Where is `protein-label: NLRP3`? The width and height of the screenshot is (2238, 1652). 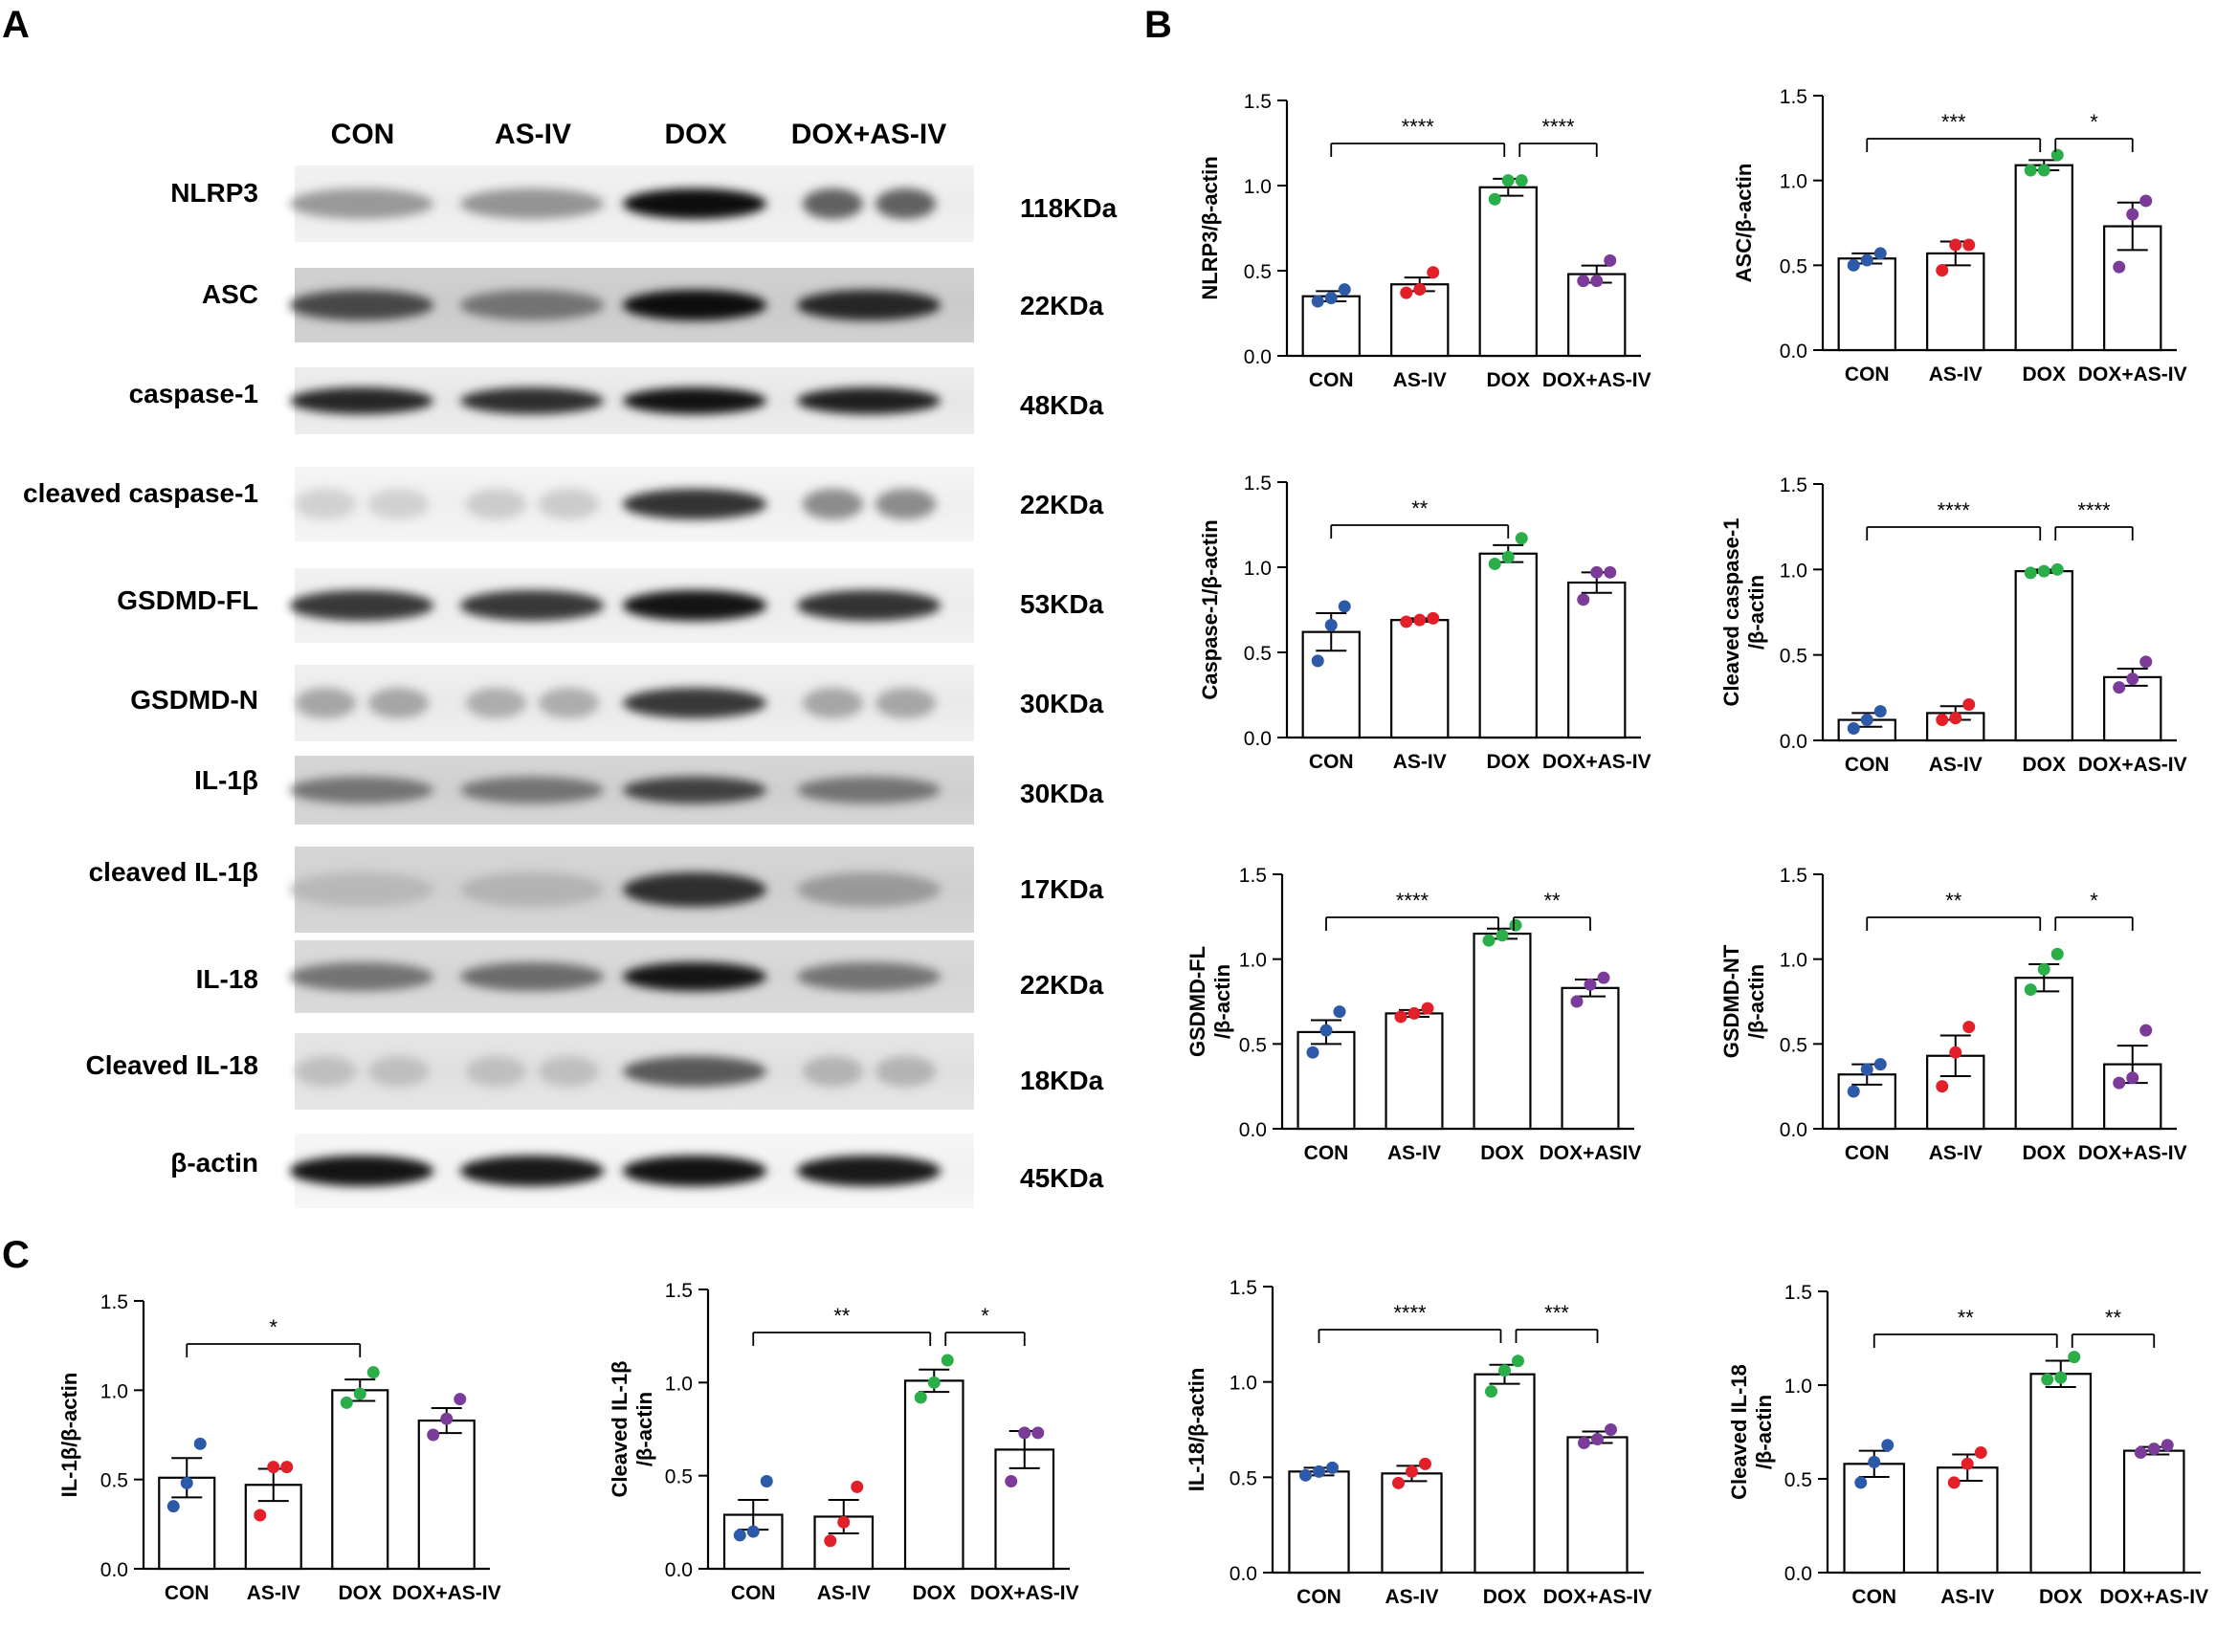 protein-label: NLRP3 is located at coordinates (214, 193).